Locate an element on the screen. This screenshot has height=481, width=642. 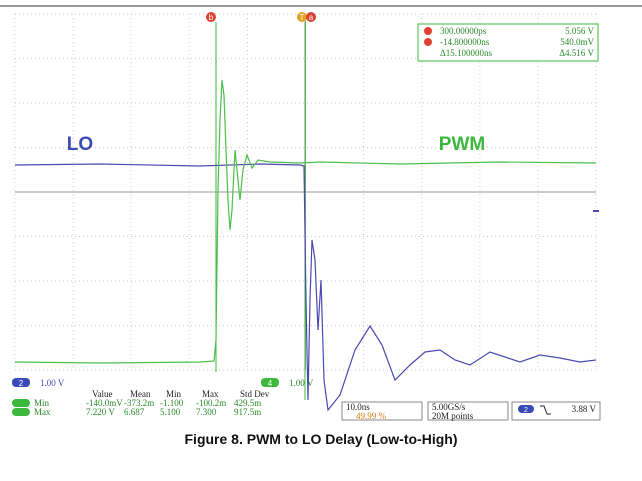
trigger-channel: 2 is located at coordinates (526, 410).